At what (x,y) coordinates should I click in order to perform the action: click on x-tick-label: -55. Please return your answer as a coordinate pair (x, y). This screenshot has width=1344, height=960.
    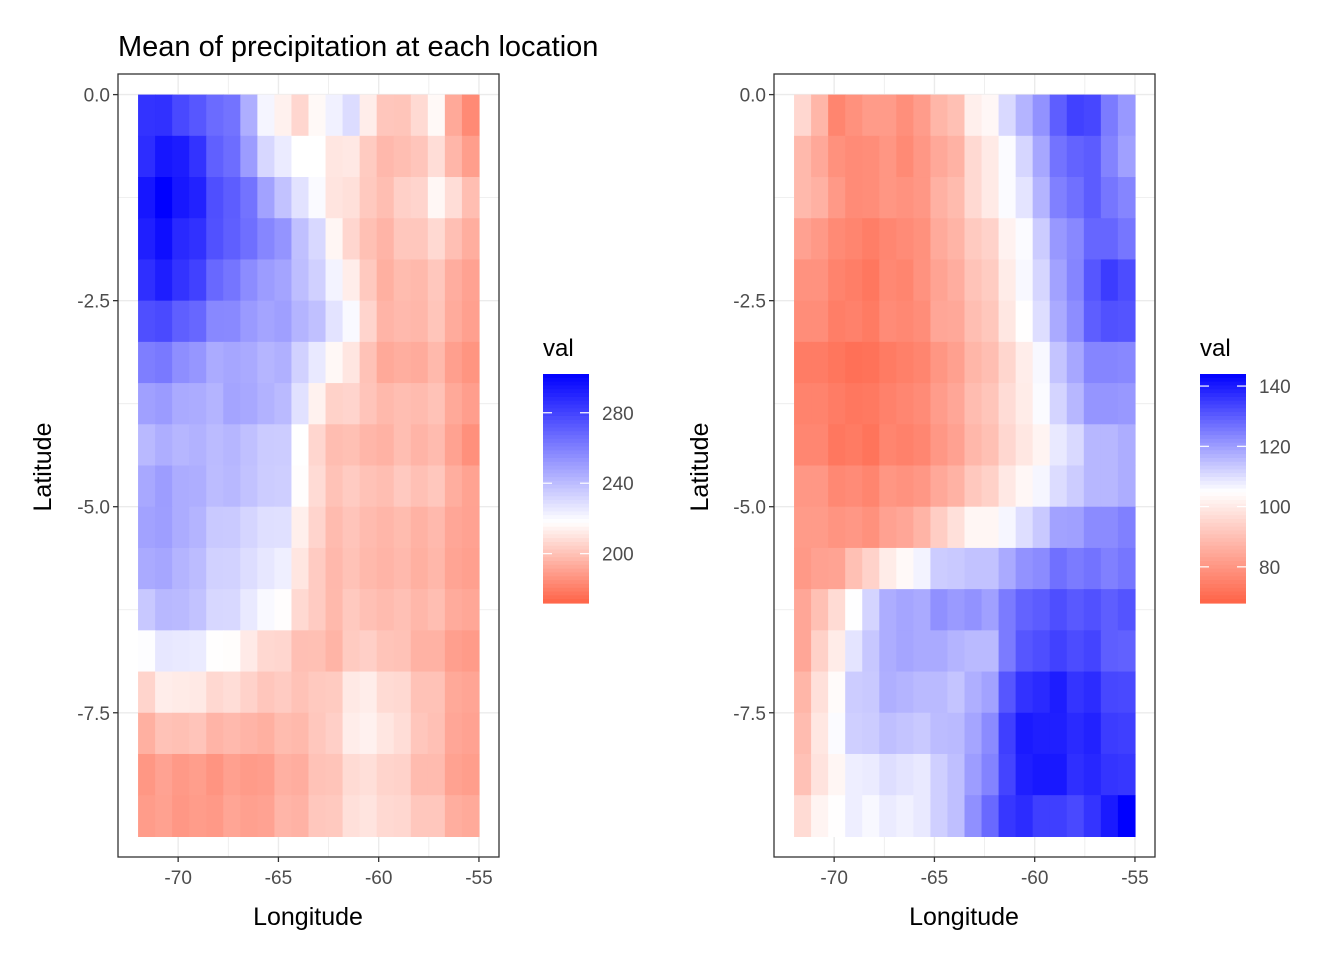
    Looking at the image, I should click on (1134, 878).